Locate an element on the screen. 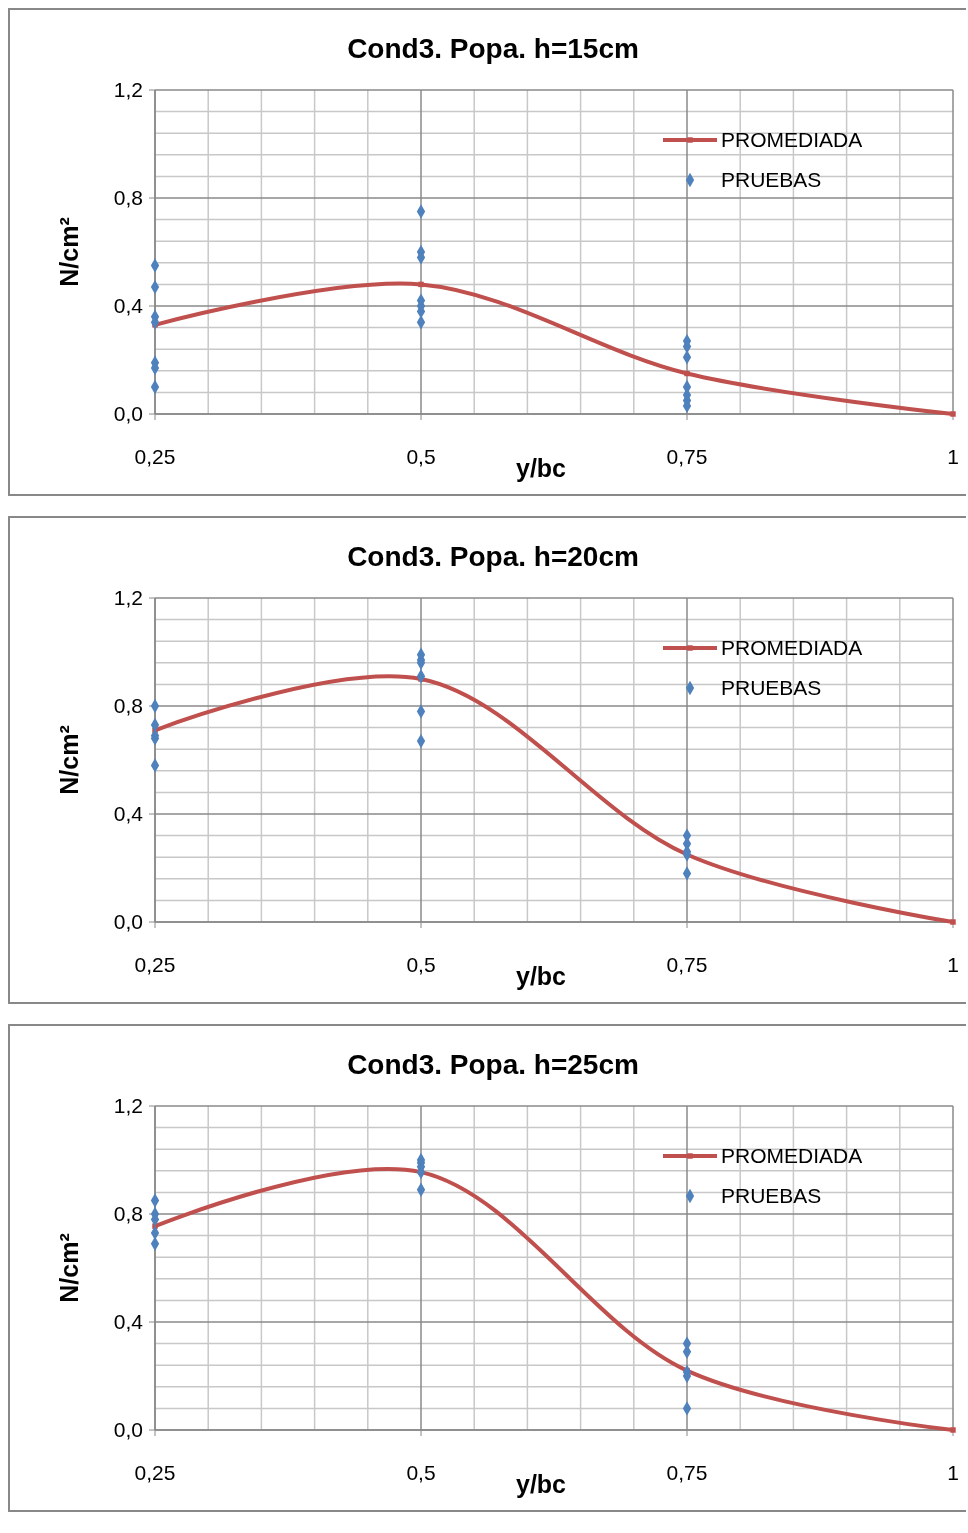 This screenshot has width=968, height=1533. chart-title: Cond3. Popa. h=25cm is located at coordinates (493, 1064).